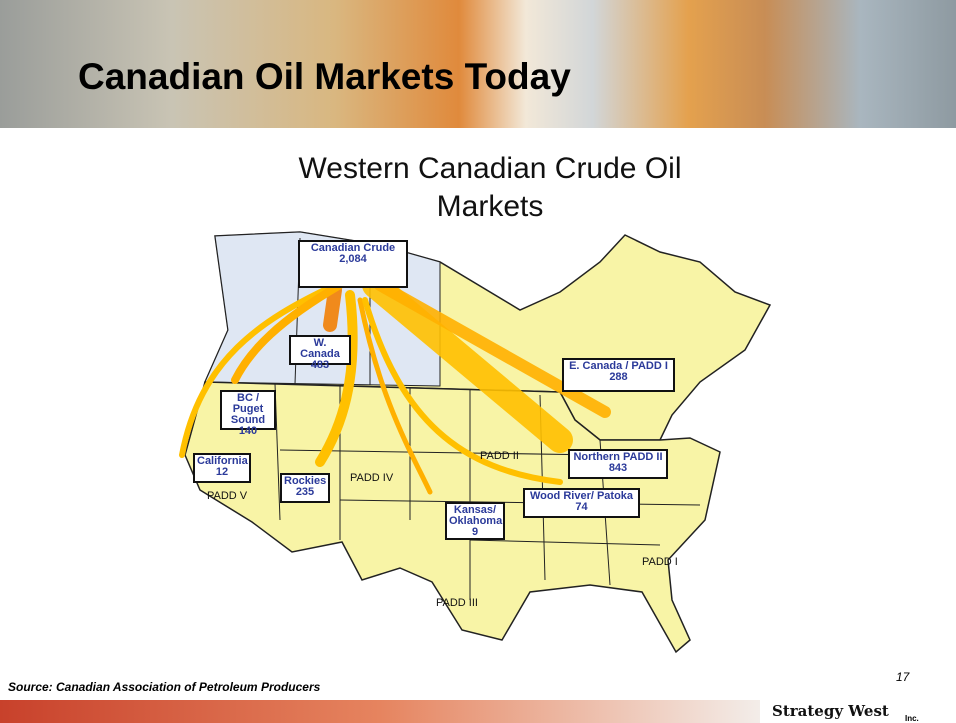  I want to click on logo: Strategy West, so click(830, 711).